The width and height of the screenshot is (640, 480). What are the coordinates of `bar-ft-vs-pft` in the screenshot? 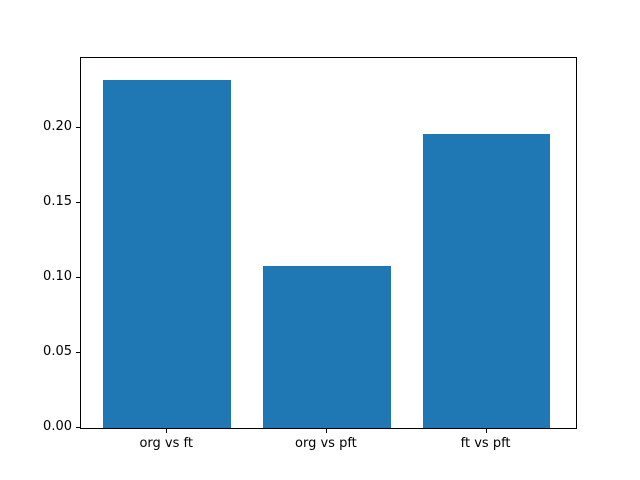 It's located at (486, 281).